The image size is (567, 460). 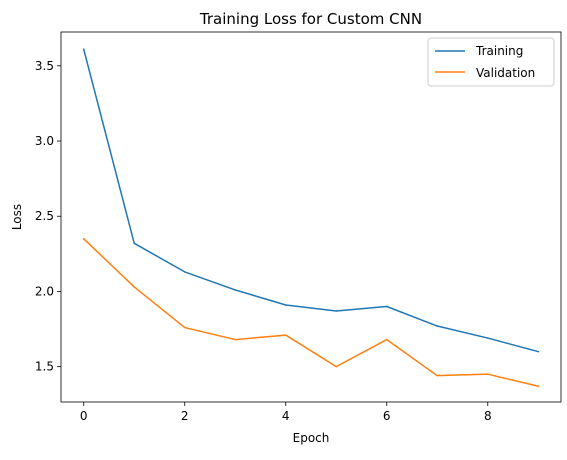 I want to click on x-axis-label: Epoch, so click(x=311, y=438).